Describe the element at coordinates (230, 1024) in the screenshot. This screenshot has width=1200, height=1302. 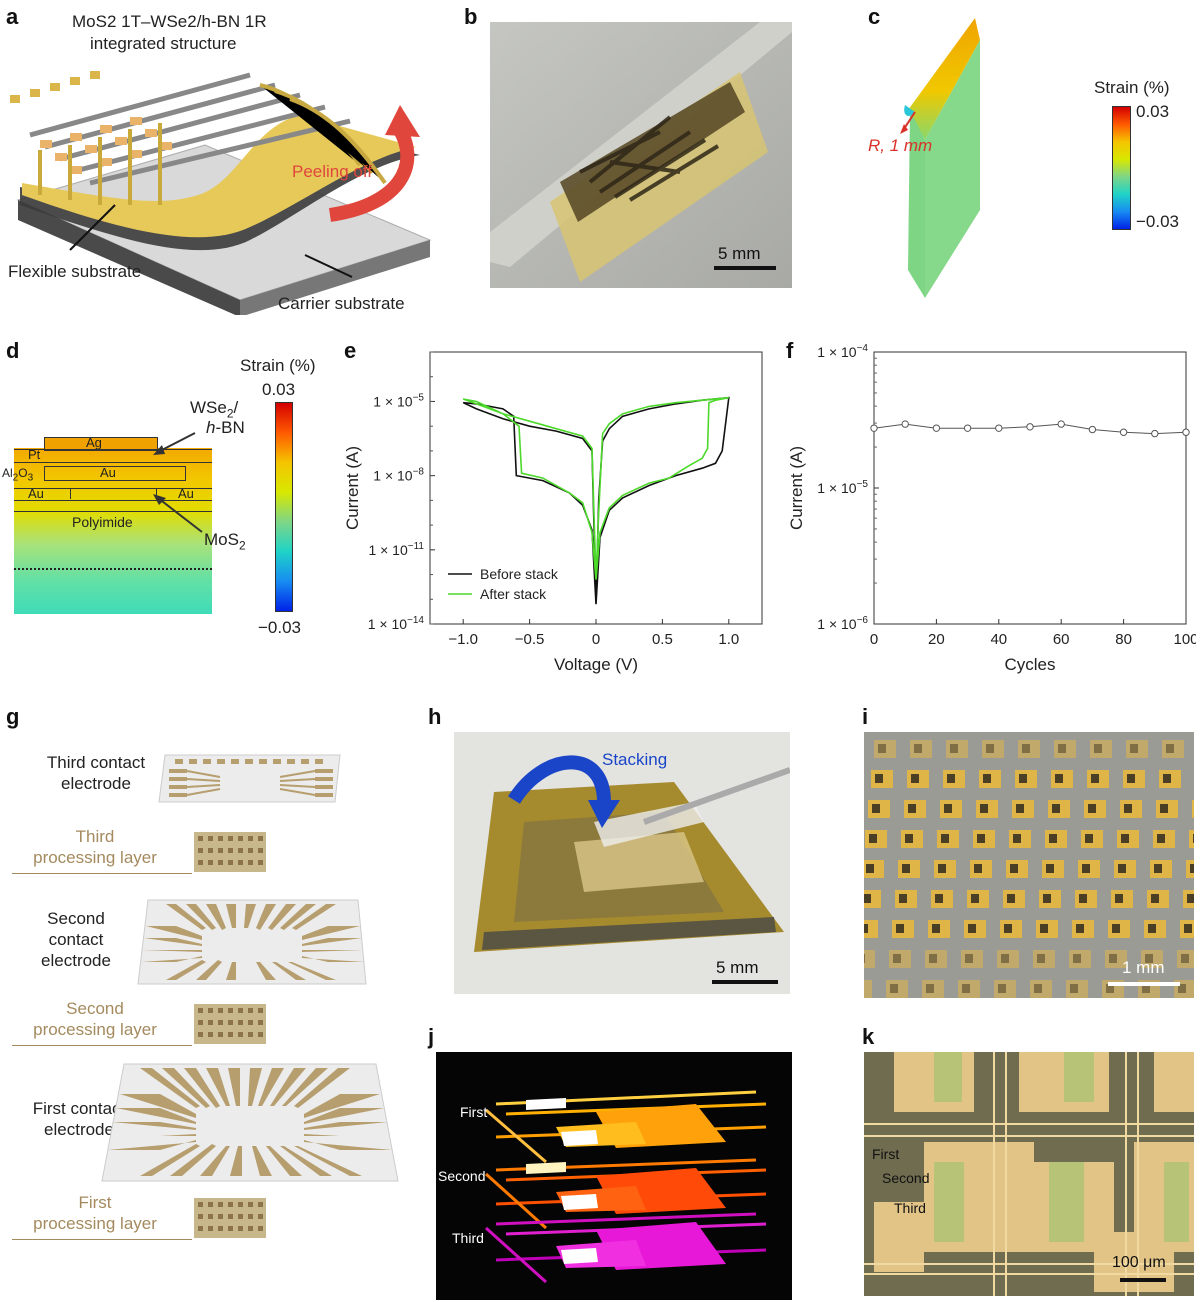
I see `second-processing-layer-illustration` at that location.